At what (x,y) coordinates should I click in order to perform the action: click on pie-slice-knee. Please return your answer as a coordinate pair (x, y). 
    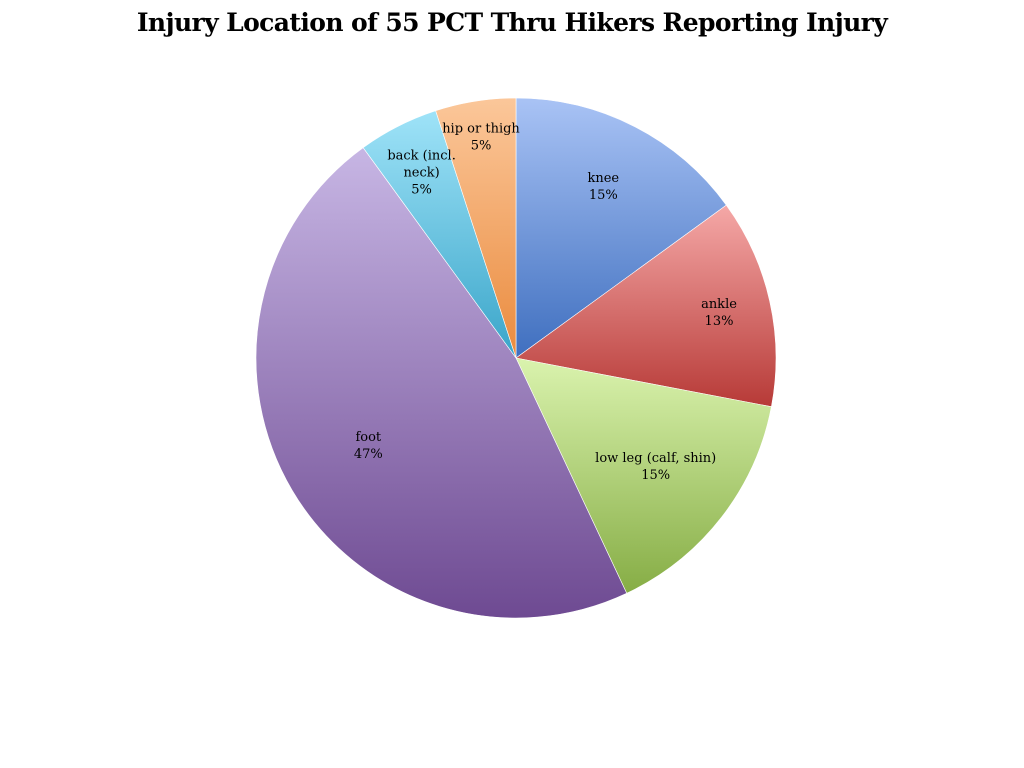
    Looking at the image, I should click on (621, 228).